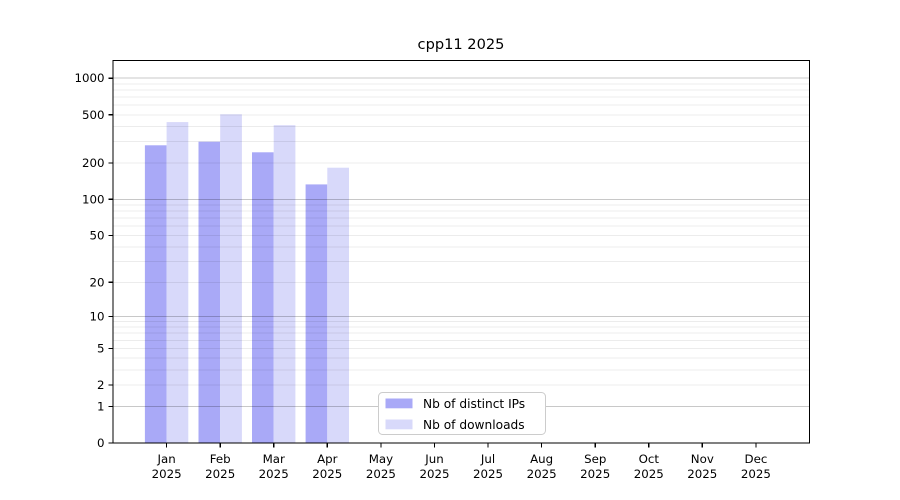 The width and height of the screenshot is (900, 500). I want to click on bar-mar-distinct-ips, so click(263, 298).